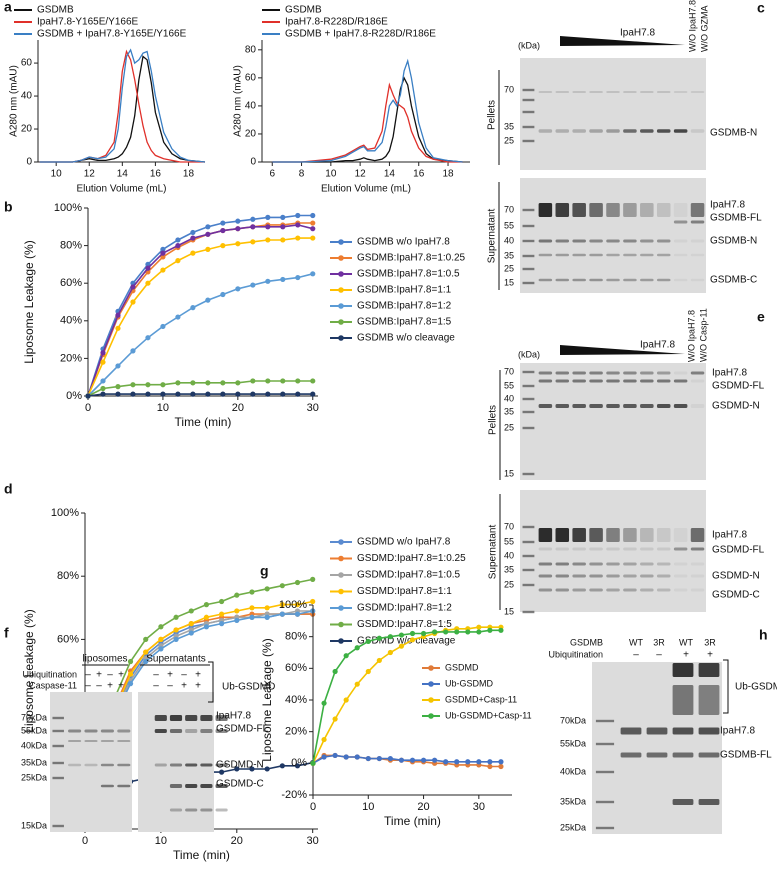 Image resolution: width=777 pixels, height=879 pixels. I want to click on legend-label: GSDMD:IpaH7.8=1:0.25, so click(411, 558).